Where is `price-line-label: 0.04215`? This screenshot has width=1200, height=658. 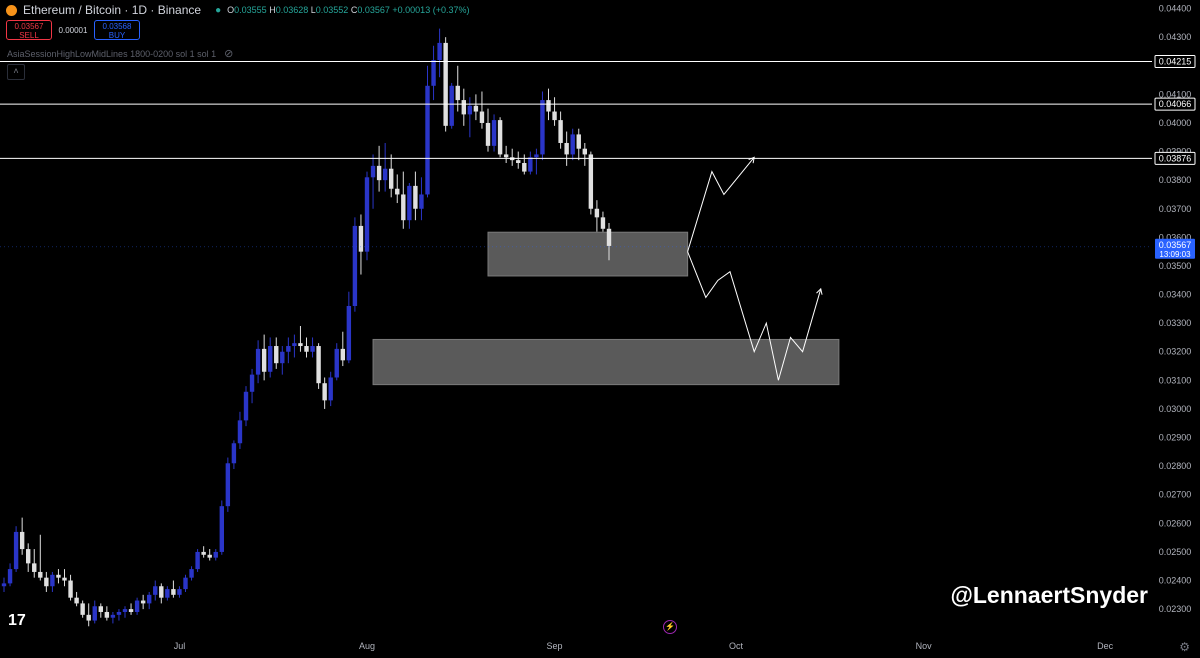
price-line-label: 0.04215 is located at coordinates (1175, 61).